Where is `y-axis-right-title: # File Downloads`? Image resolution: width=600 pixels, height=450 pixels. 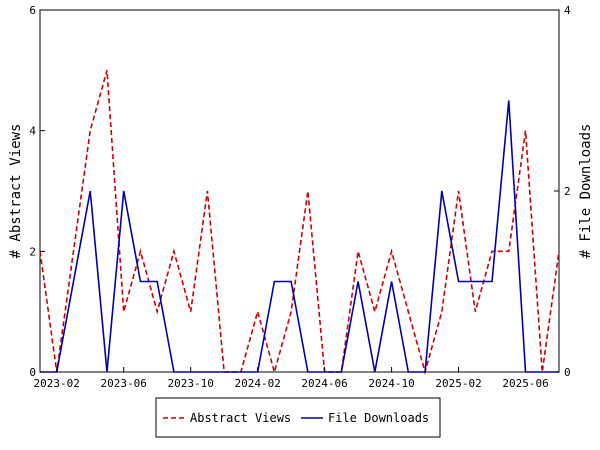 y-axis-right-title: # File Downloads is located at coordinates (586, 191).